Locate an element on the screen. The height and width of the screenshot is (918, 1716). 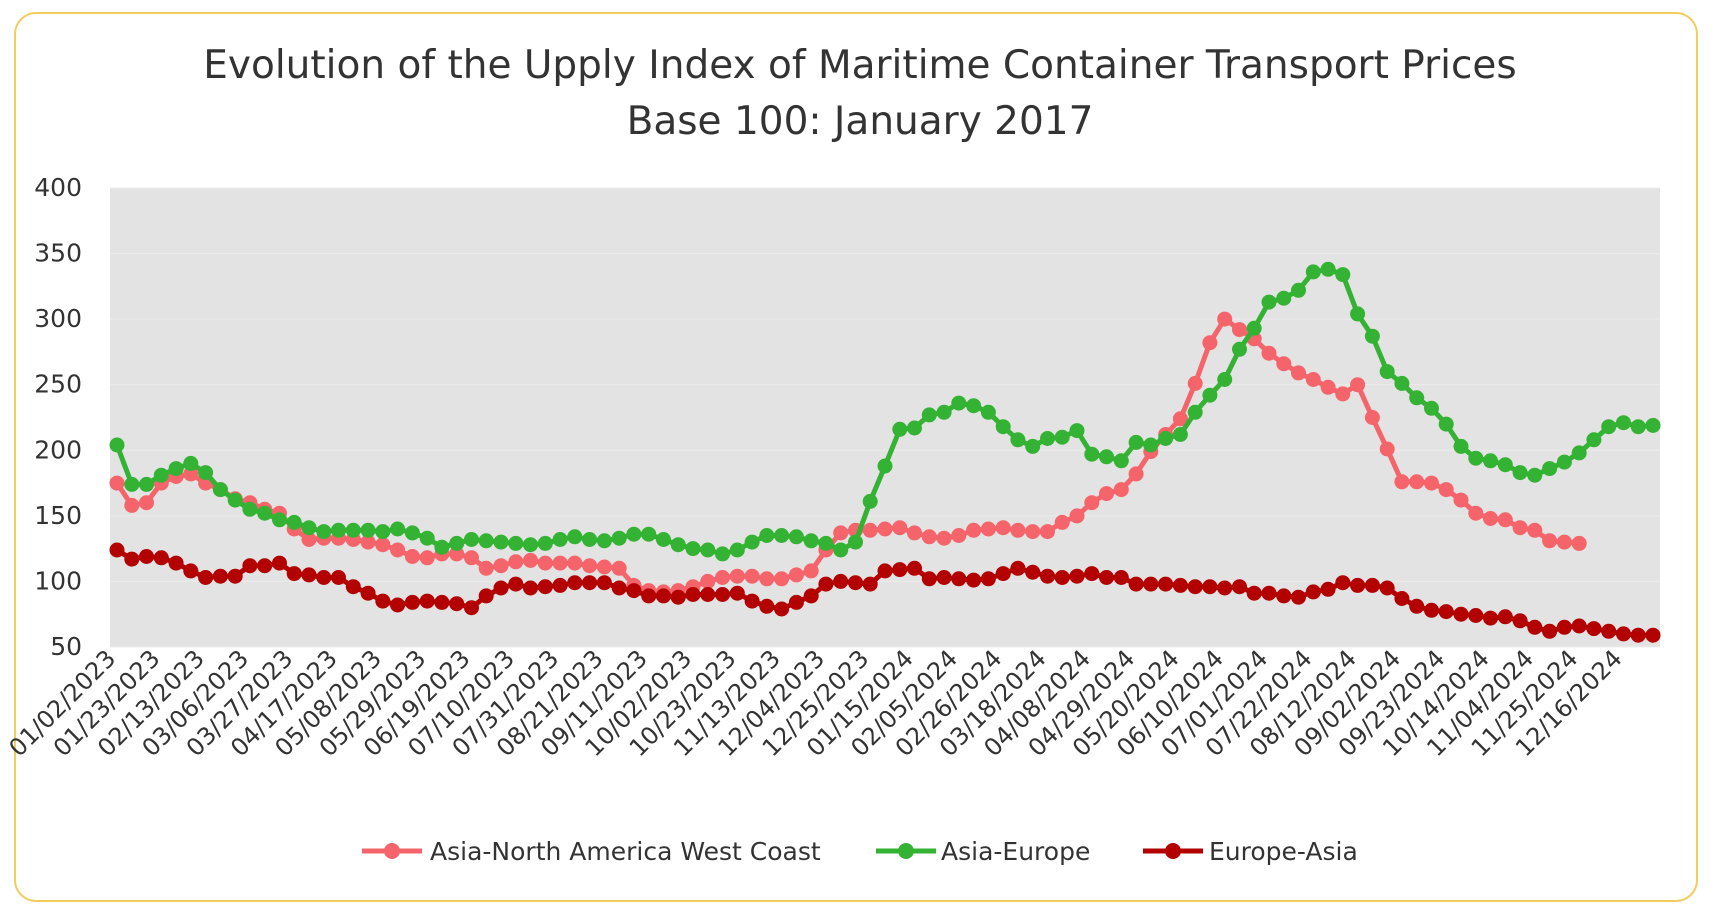
legend-item: Europe-Asia is located at coordinates (1250, 851).